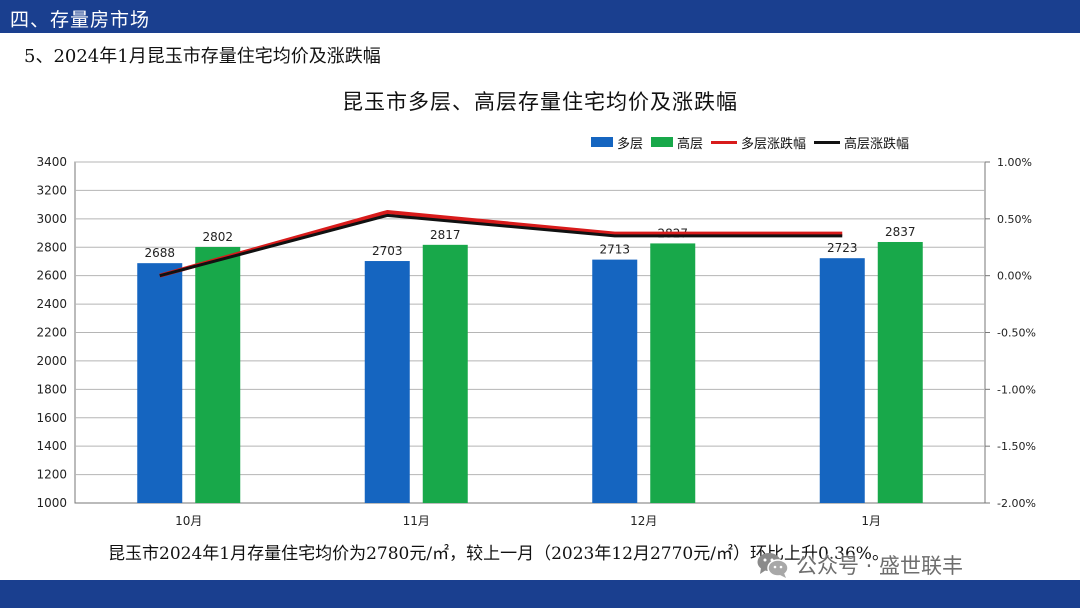 Image resolution: width=1080 pixels, height=608 pixels. I want to click on line-high-change, so click(501, 245).